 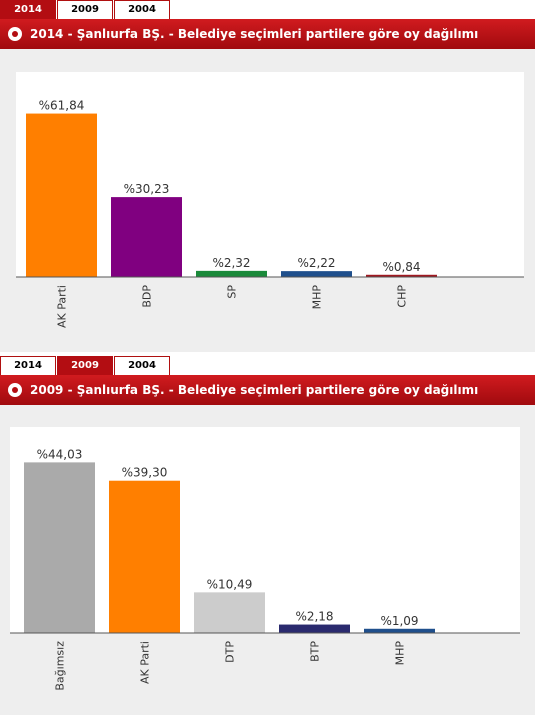 I want to click on bar-value-label: %30,23, so click(x=147, y=189).